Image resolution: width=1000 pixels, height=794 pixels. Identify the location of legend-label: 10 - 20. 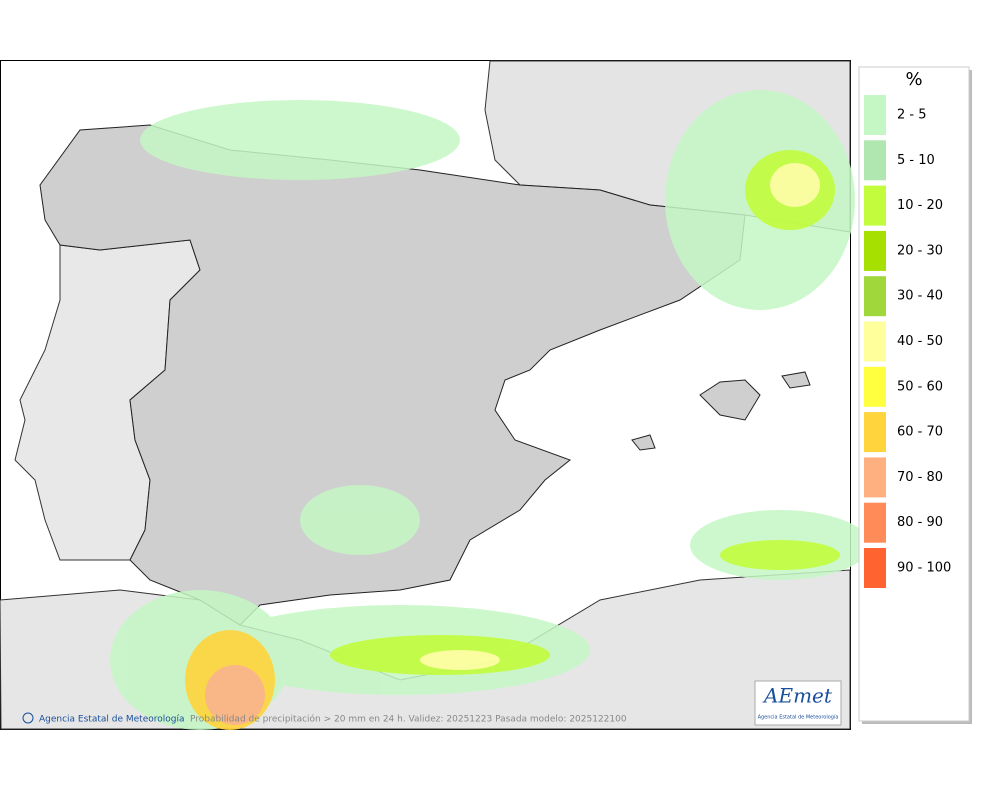
(920, 205).